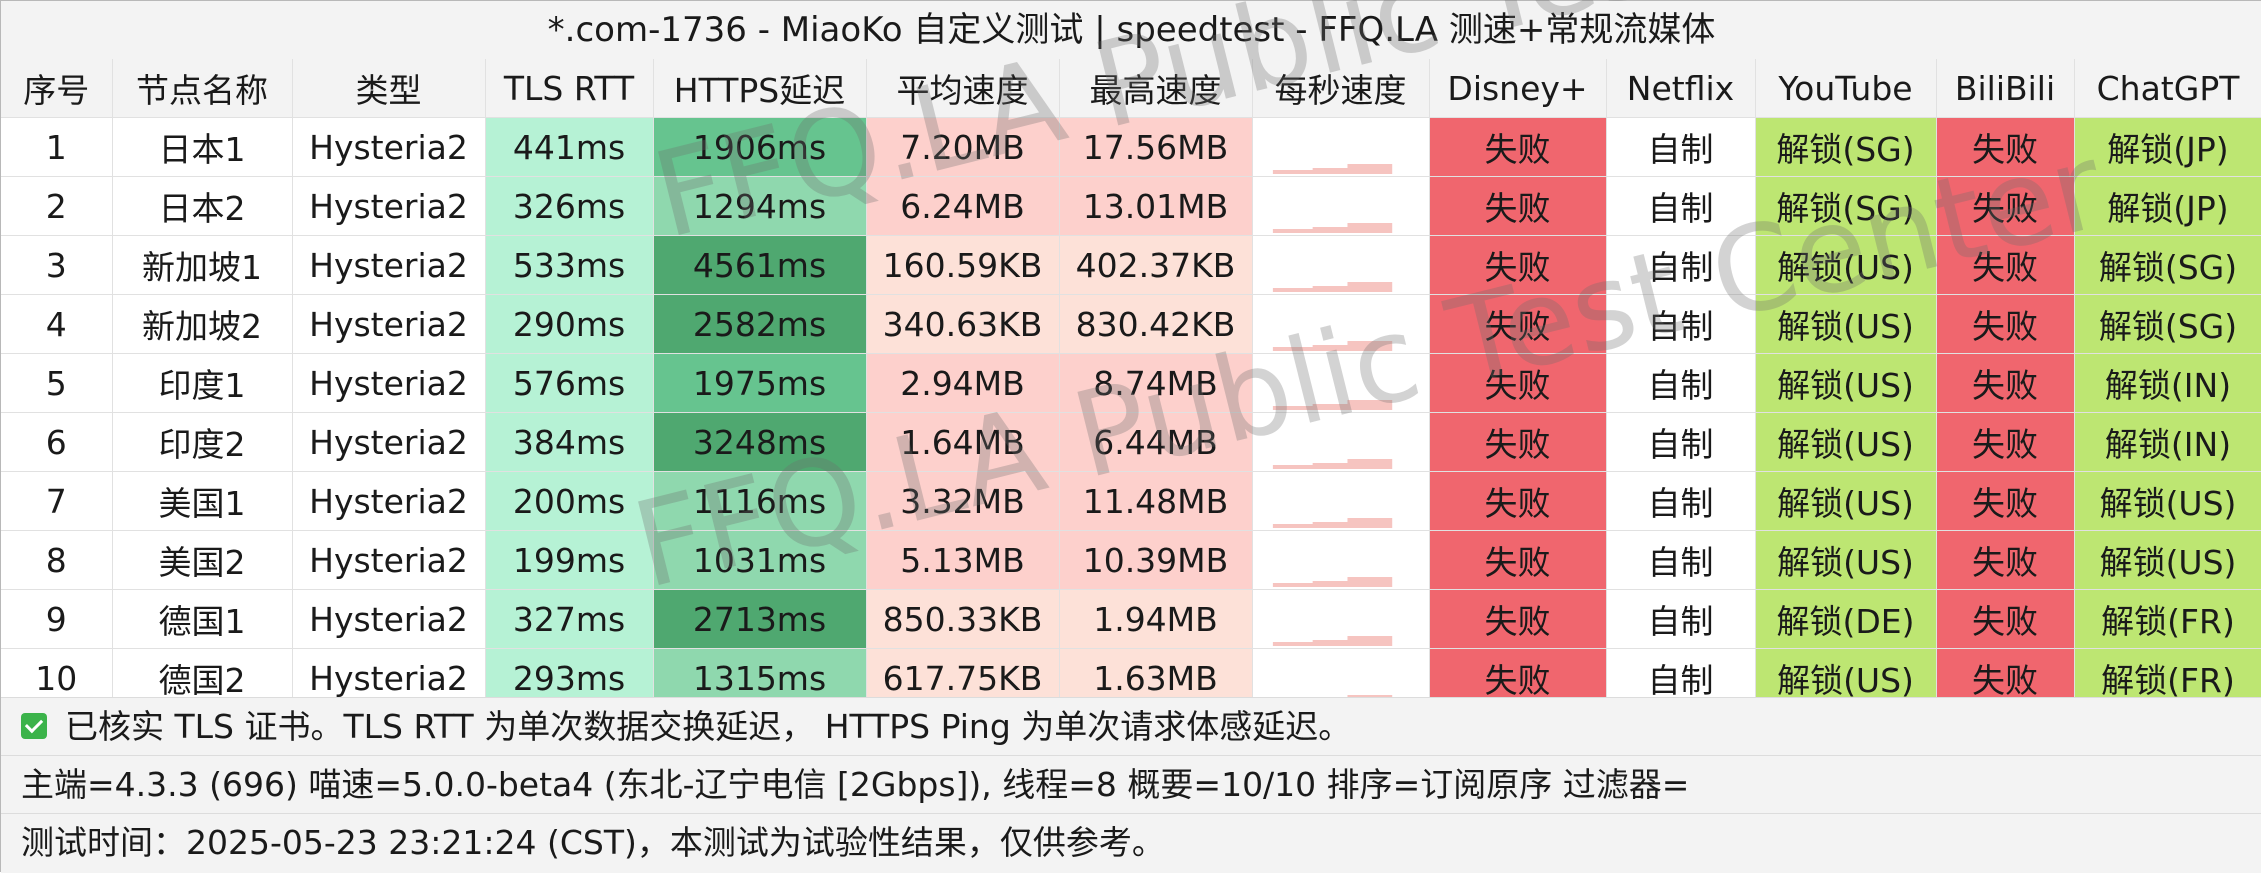 The height and width of the screenshot is (873, 2261). What do you see at coordinates (57, 265) in the screenshot?
I see `index-cell: 3` at bounding box center [57, 265].